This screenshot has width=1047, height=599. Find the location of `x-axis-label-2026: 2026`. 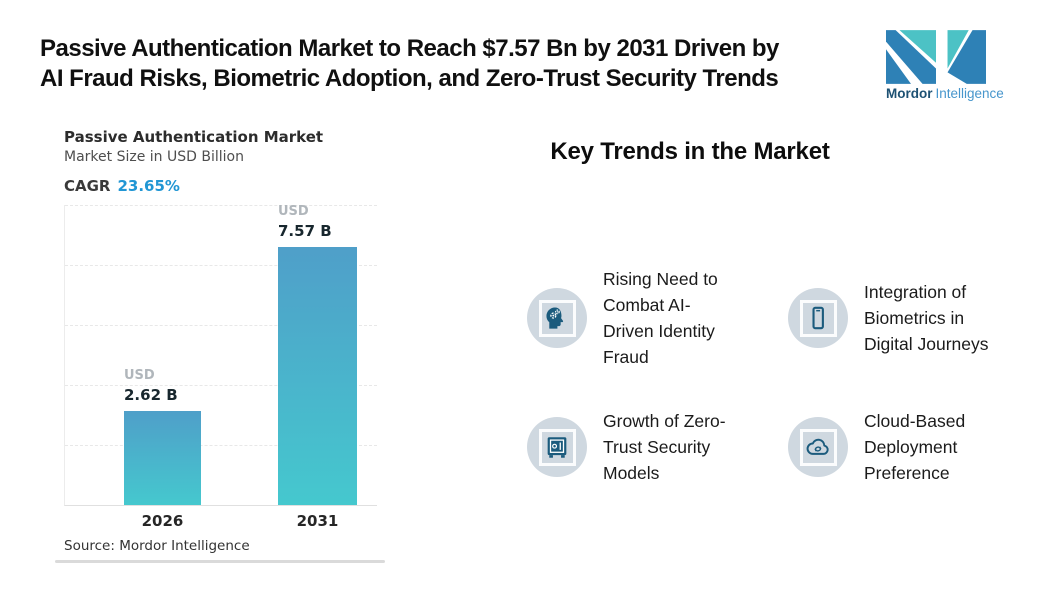

x-axis-label-2026: 2026 is located at coordinates (162, 521).